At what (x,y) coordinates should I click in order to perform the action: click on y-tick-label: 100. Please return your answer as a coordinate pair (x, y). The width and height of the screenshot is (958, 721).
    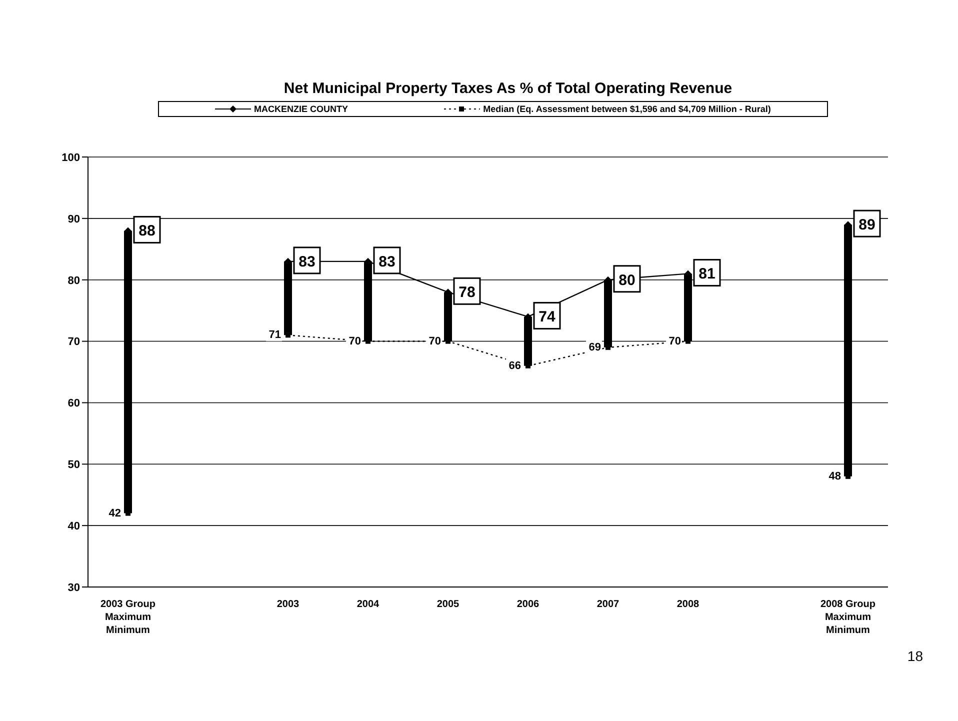
    Looking at the image, I should click on (71, 158).